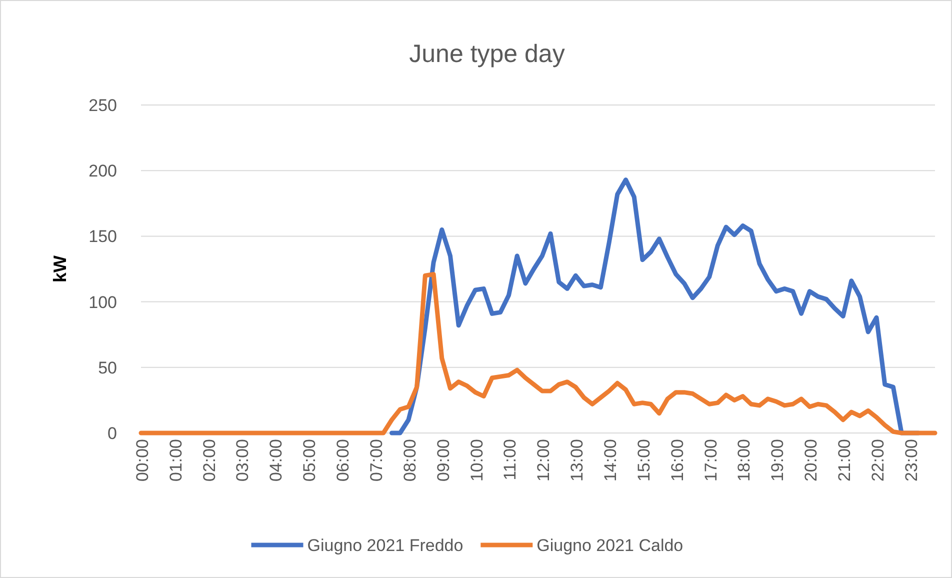 Image resolution: width=952 pixels, height=578 pixels. Describe the element at coordinates (510, 459) in the screenshot. I see `x-tick-label: 11:00` at that location.